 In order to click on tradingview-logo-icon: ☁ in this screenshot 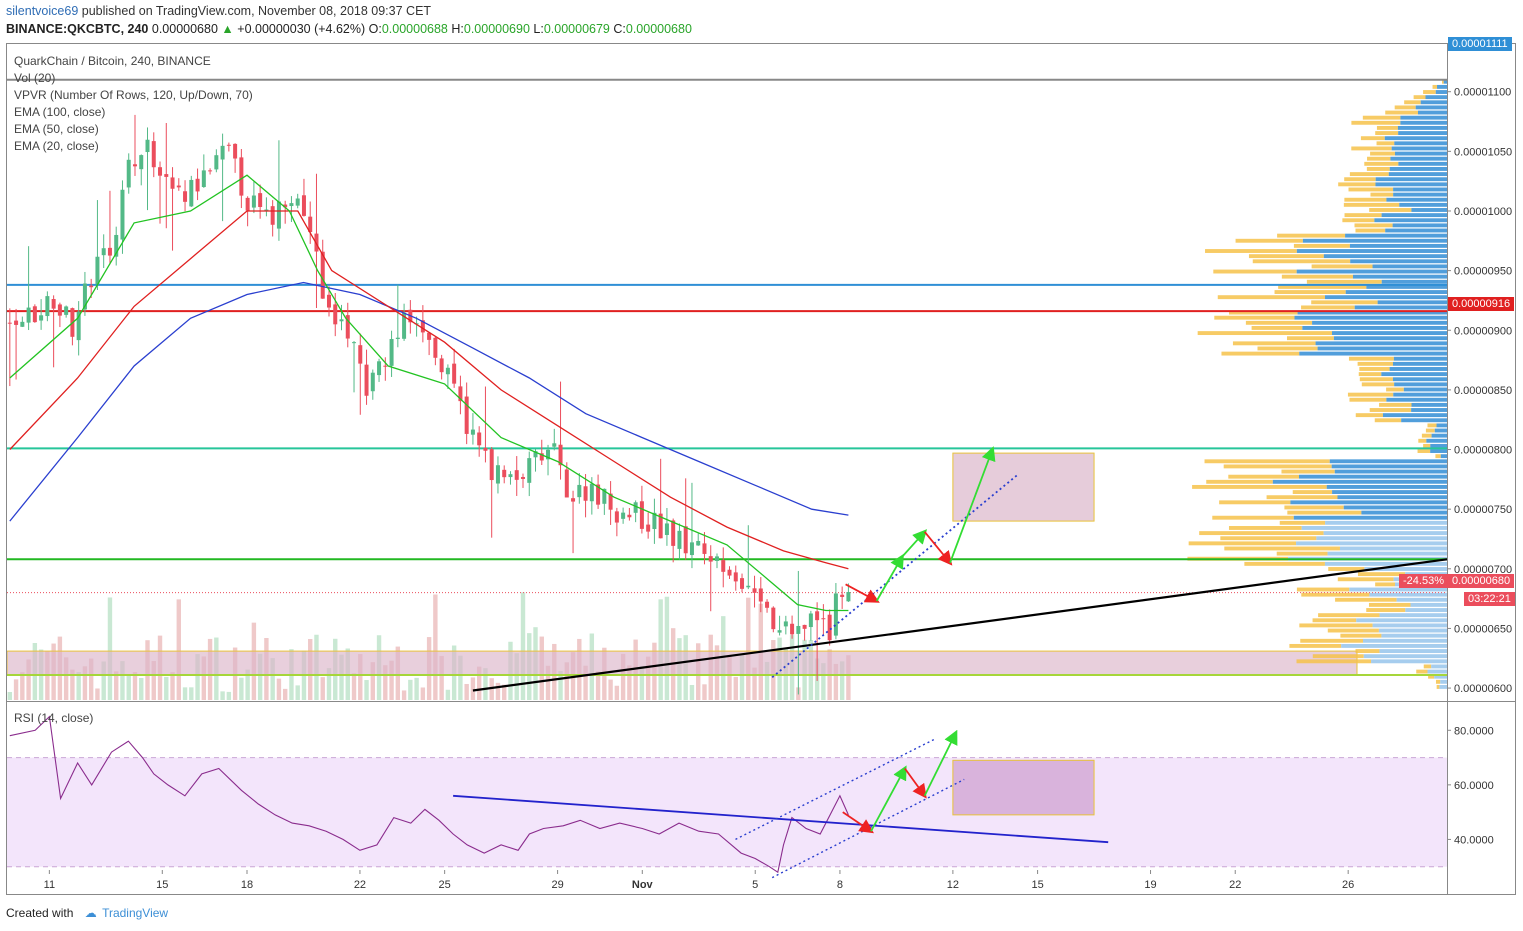, I will do `click(90, 913)`.